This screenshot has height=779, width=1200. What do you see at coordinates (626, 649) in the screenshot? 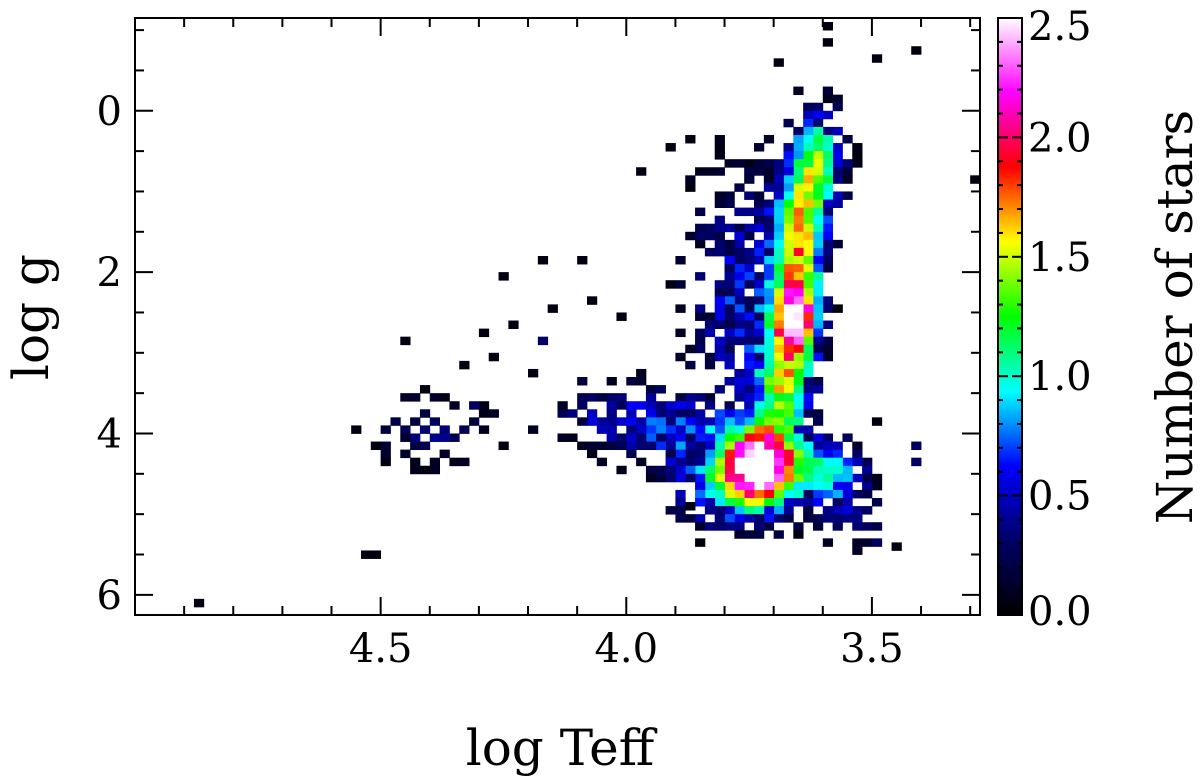
I see `x-tick-labels: 4.5 4.0 3.5` at bounding box center [626, 649].